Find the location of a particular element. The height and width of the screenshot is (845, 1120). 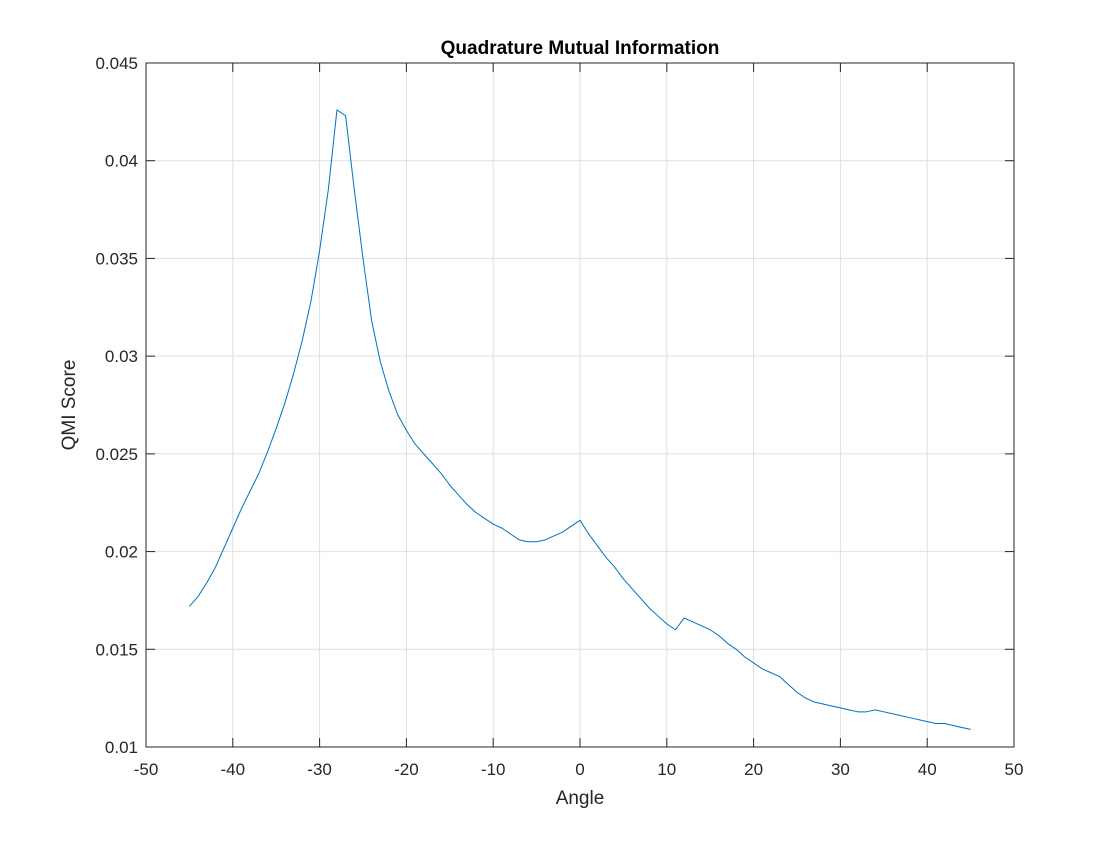

y-tick-label: 0.035 is located at coordinates (116, 258).